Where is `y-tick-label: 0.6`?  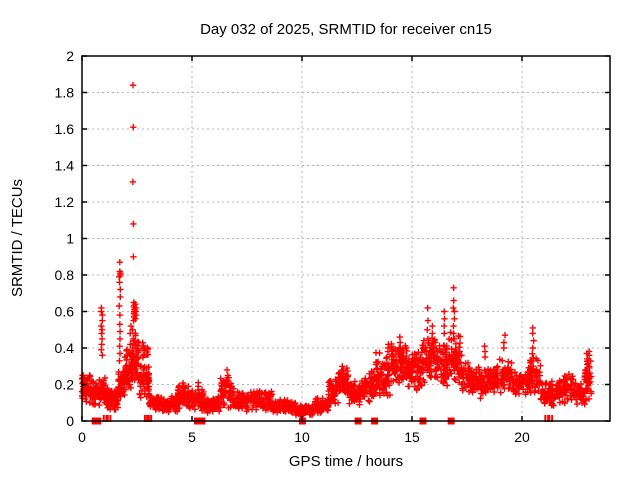 y-tick-label: 0.6 is located at coordinates (65, 312).